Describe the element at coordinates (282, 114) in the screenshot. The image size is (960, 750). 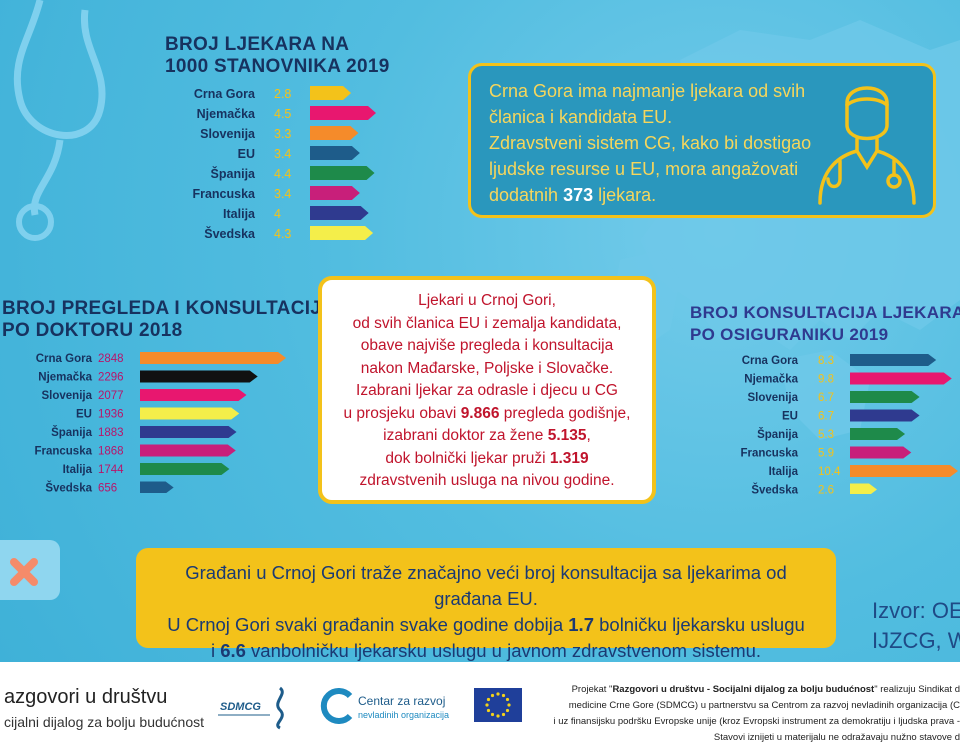
I see `value-label: 4.5` at that location.